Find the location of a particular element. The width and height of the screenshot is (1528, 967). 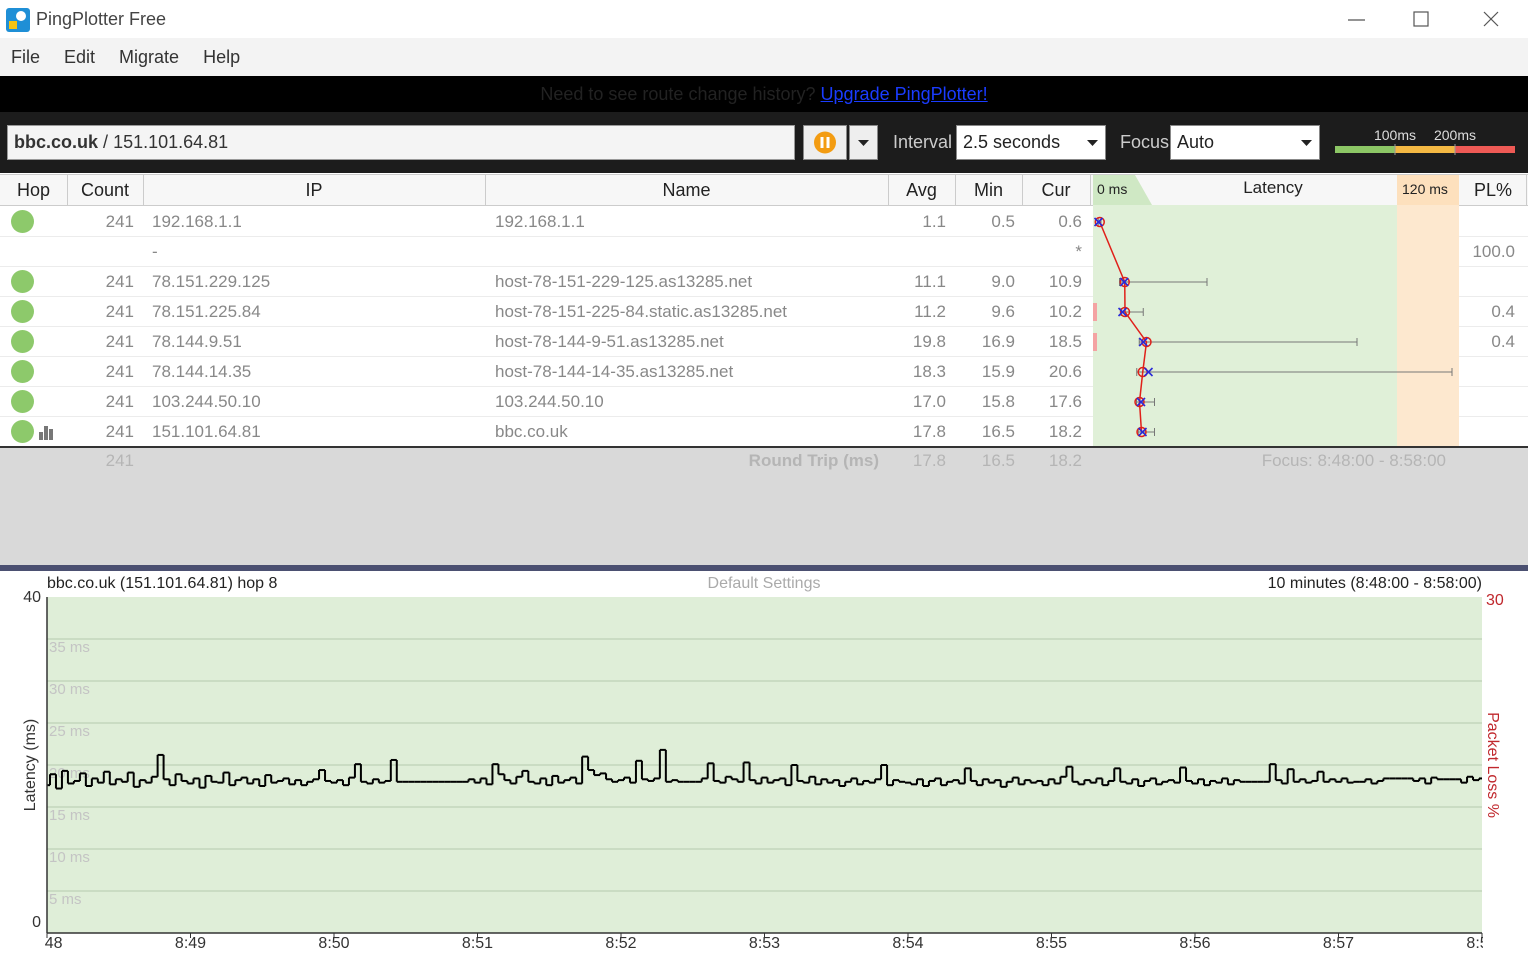

title-bar is located at coordinates (764, 19).